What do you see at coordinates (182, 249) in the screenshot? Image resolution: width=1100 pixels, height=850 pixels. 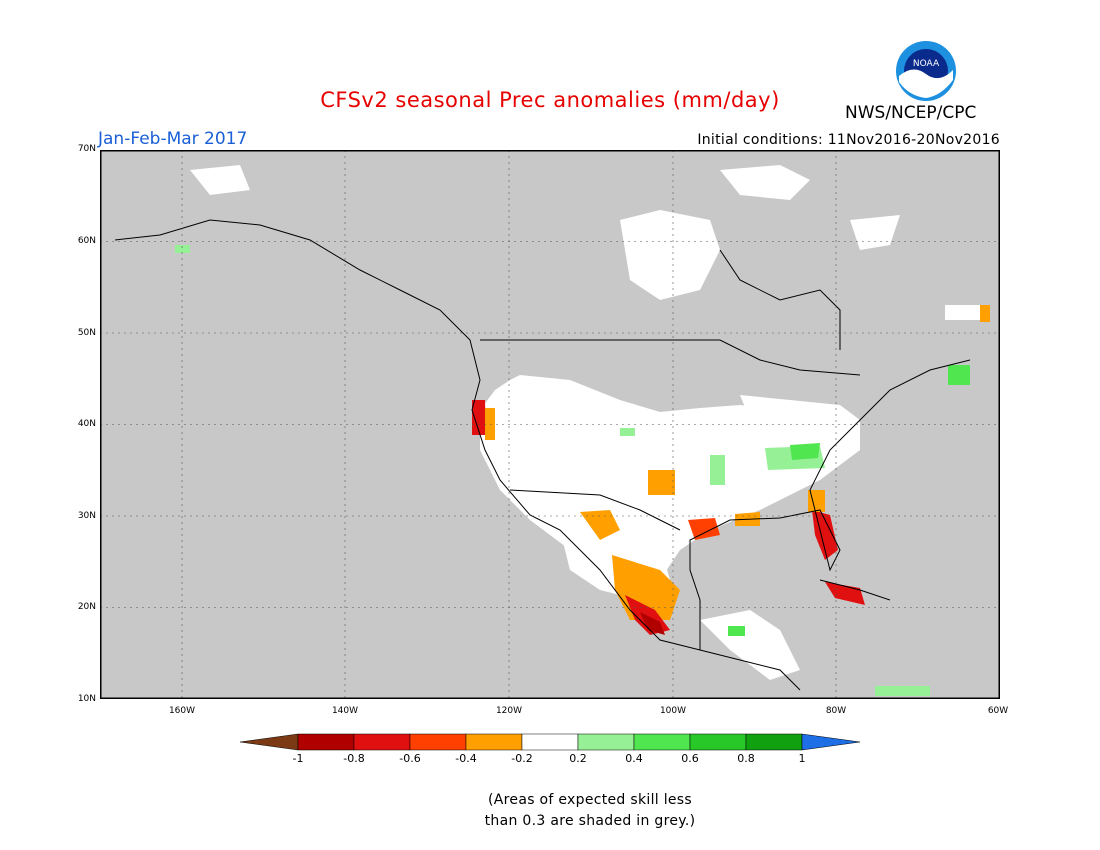 I see `green-region-alaska` at bounding box center [182, 249].